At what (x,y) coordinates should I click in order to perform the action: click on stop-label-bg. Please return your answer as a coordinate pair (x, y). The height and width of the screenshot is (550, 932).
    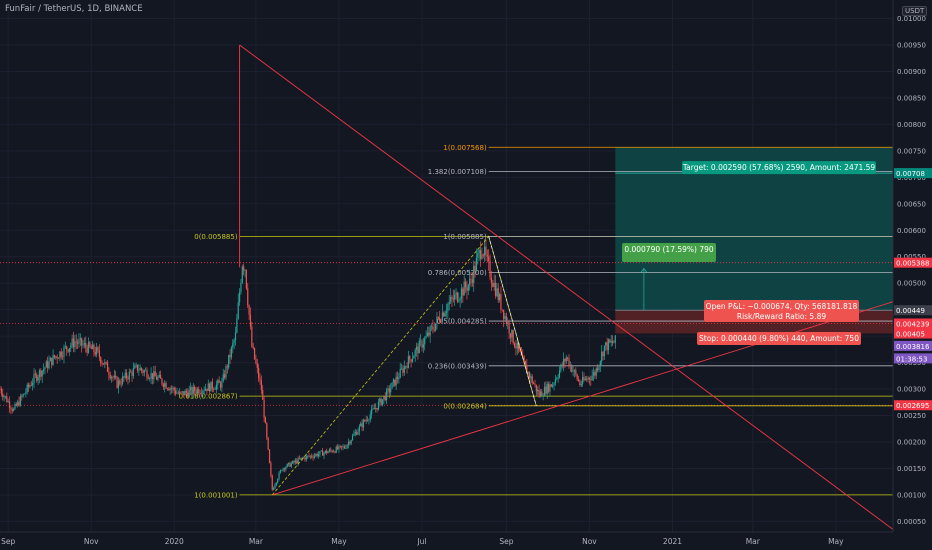
    Looking at the image, I should click on (779, 338).